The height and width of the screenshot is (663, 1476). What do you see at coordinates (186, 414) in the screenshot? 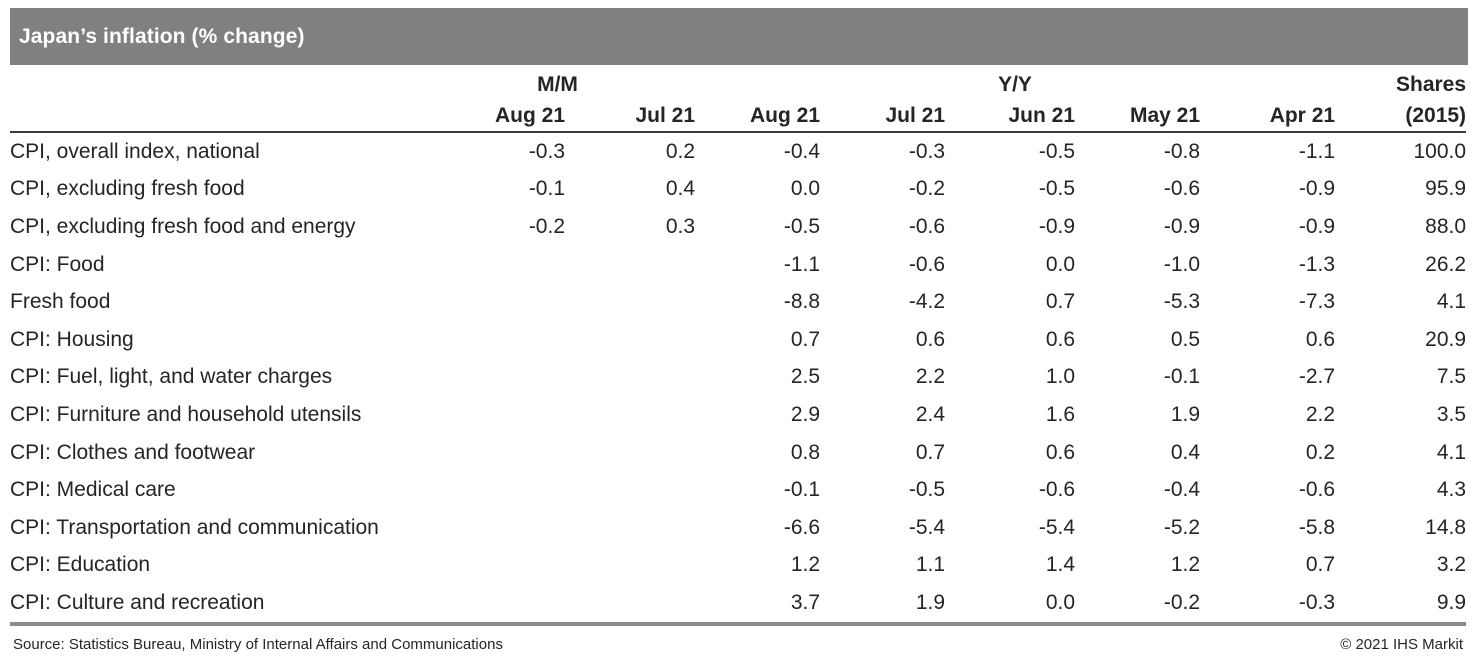
I see `row-label: CPI: Furniture and household utensils` at bounding box center [186, 414].